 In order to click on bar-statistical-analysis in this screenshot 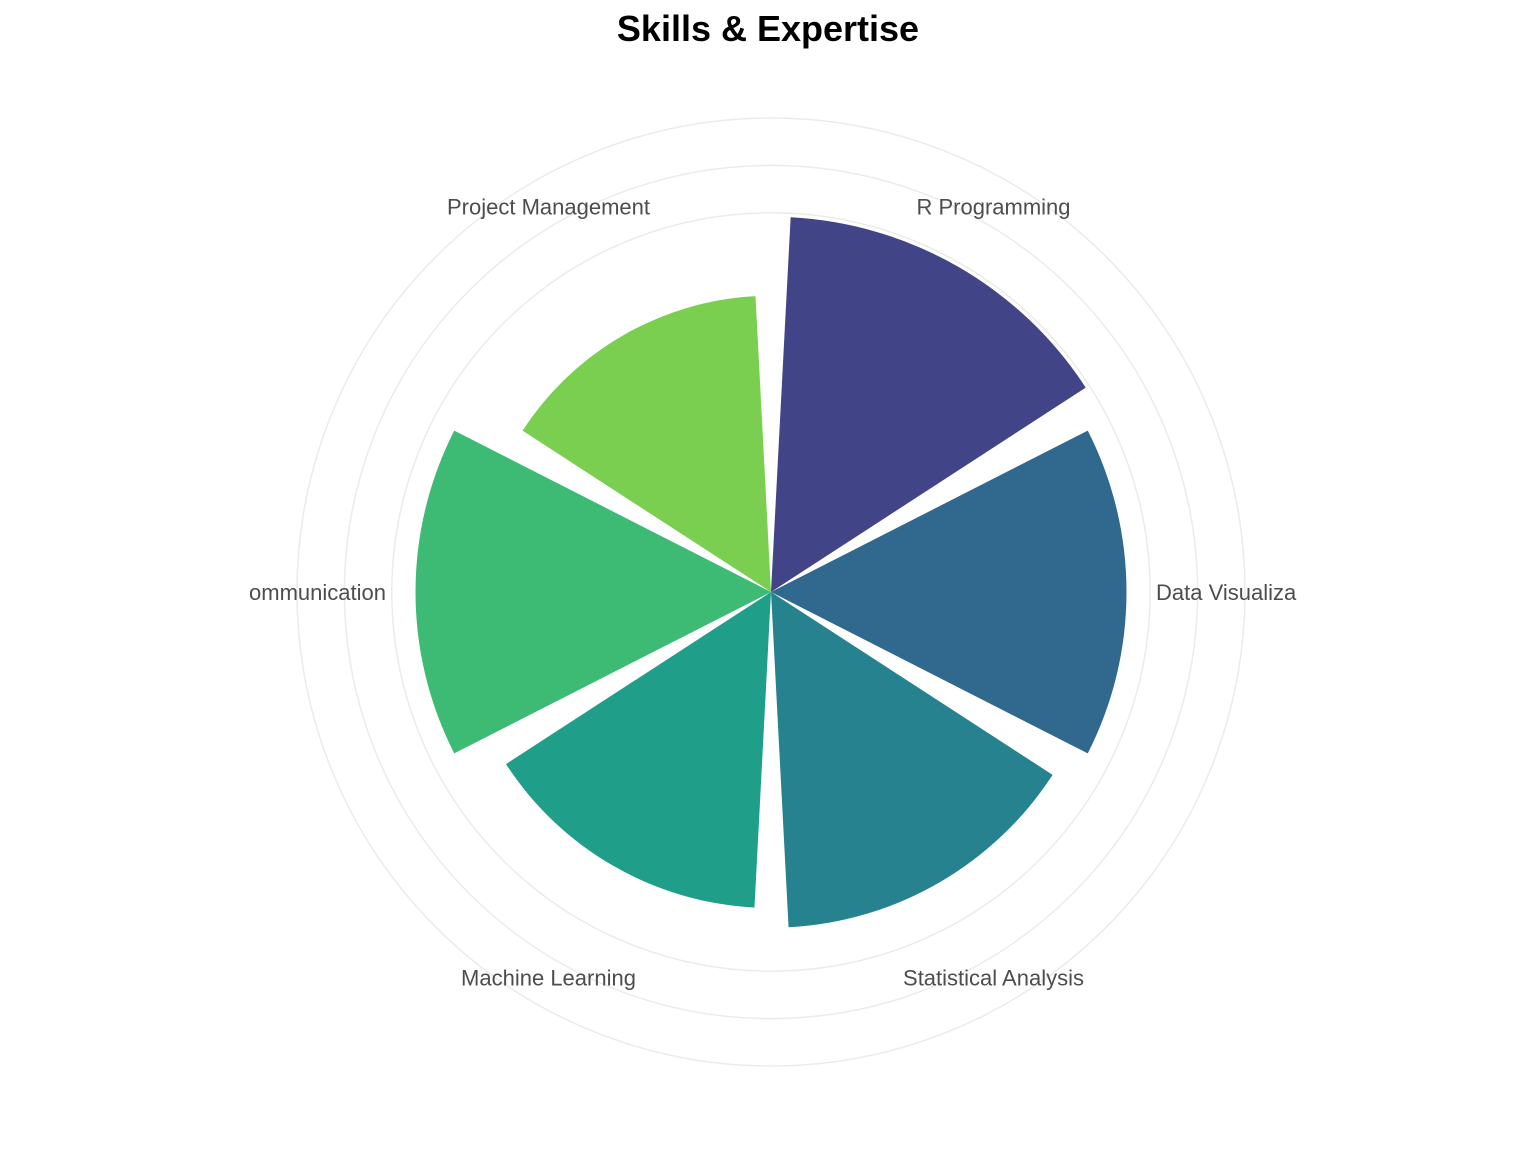, I will do `click(912, 760)`.